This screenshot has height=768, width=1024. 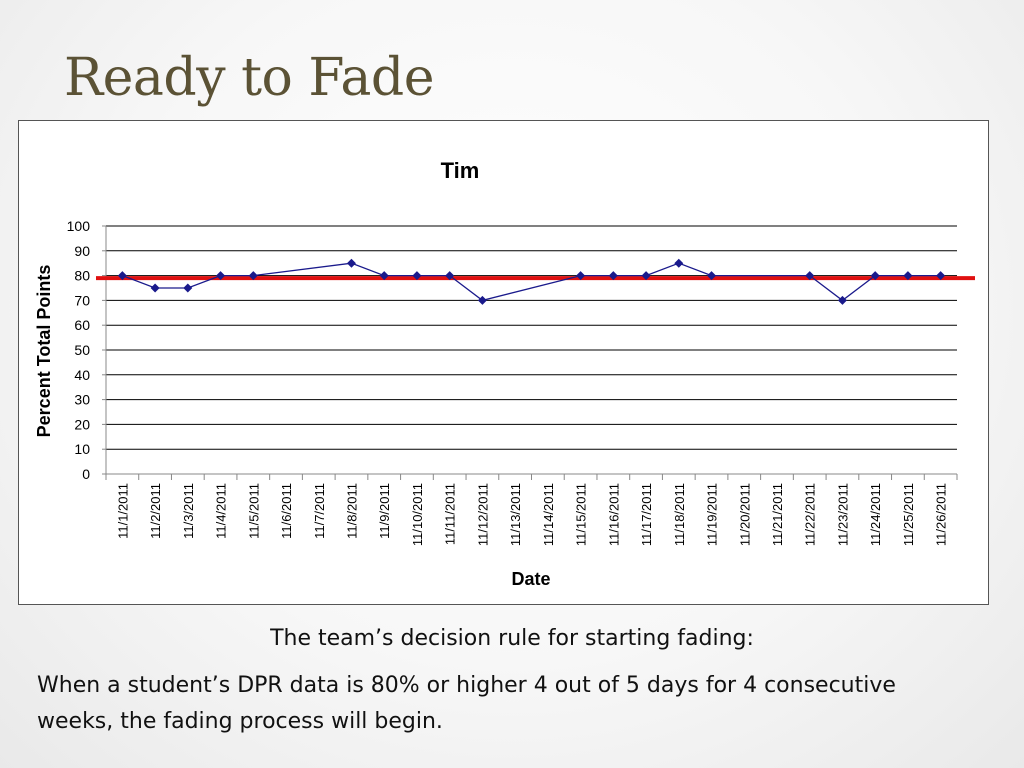 I want to click on x-tick-label: 11/18/2011, so click(x=679, y=514).